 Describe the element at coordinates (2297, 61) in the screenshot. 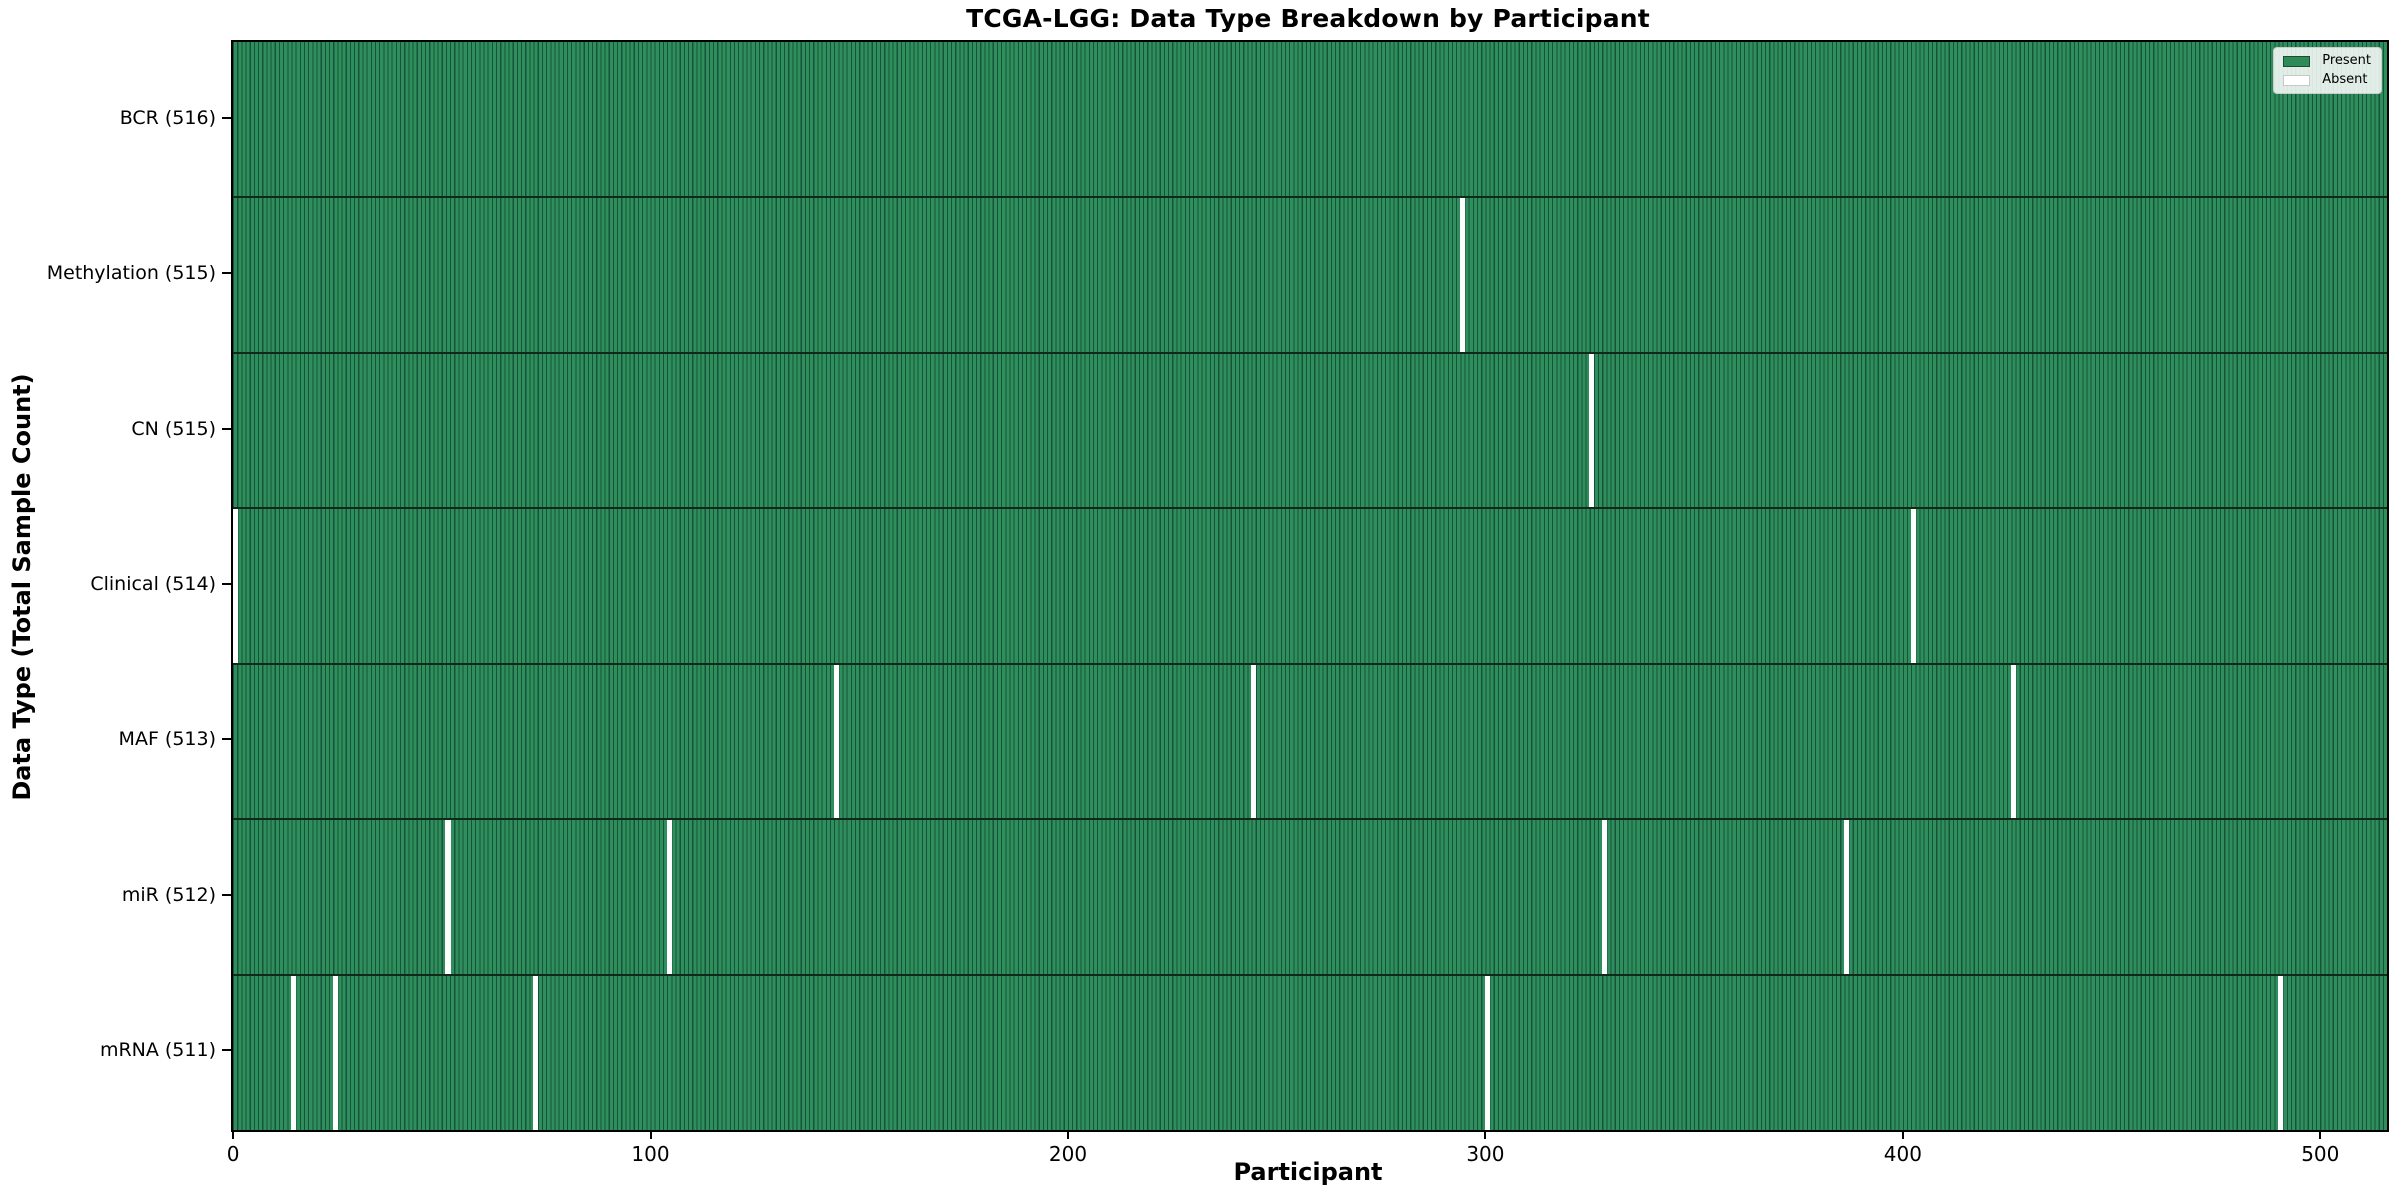

I see `present-swatch` at that location.